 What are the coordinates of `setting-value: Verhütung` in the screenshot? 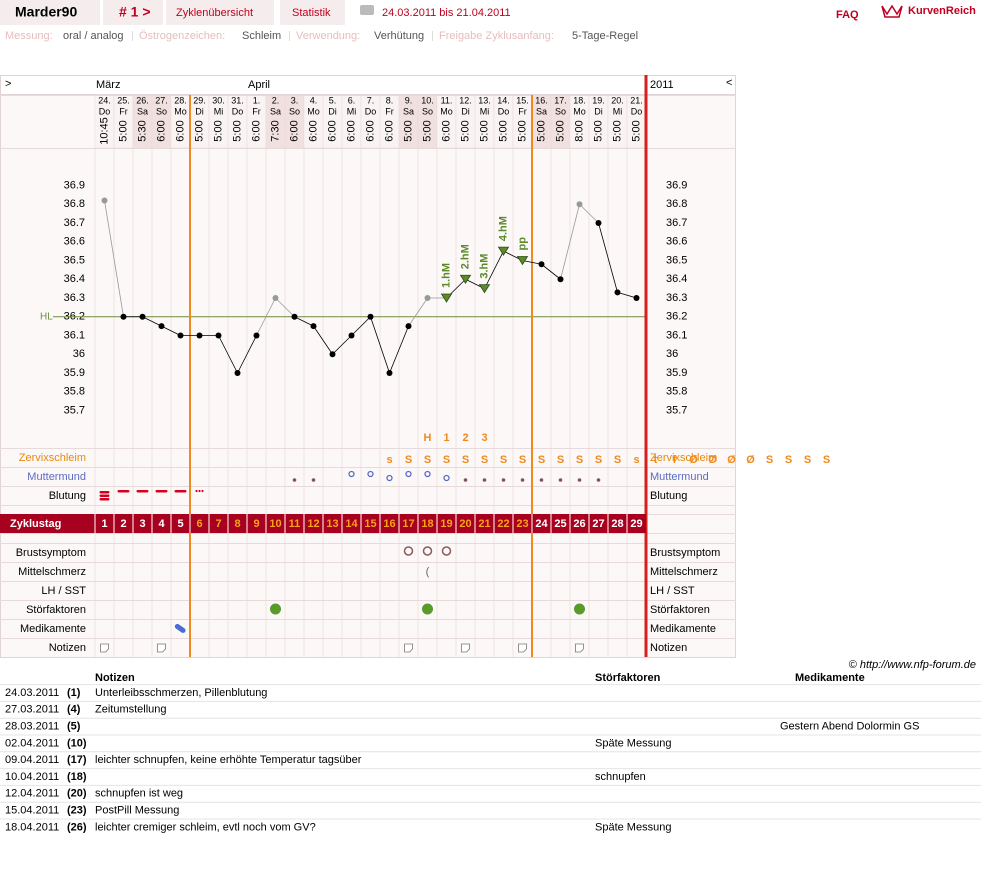 It's located at (399, 36).